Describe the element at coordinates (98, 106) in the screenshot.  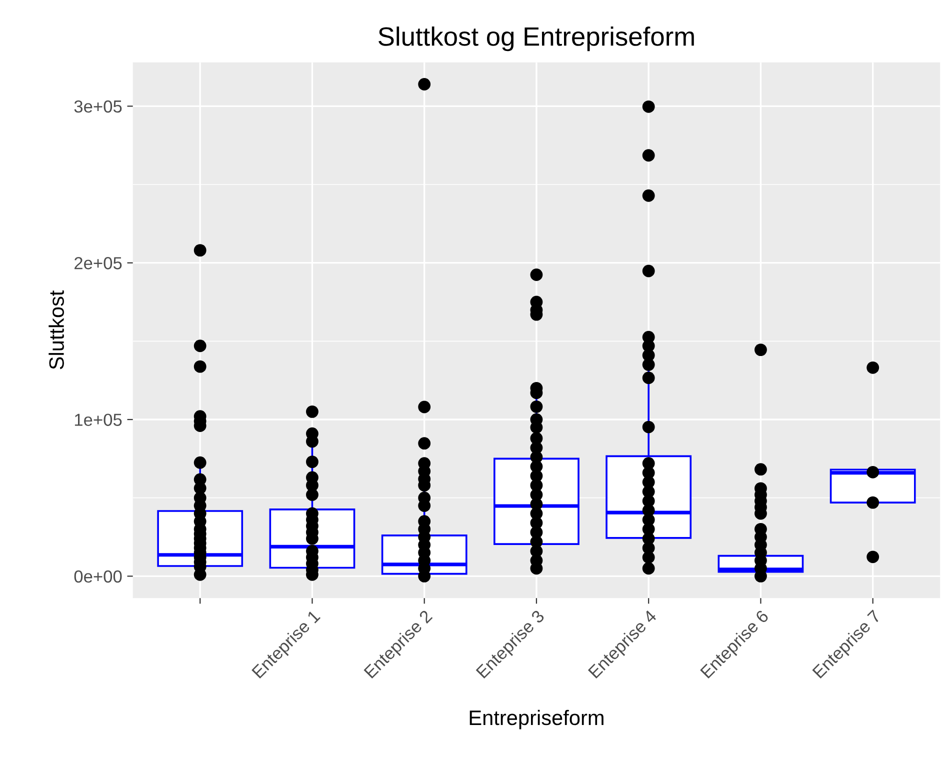
I see `y-tick-label: 3e+05` at that location.